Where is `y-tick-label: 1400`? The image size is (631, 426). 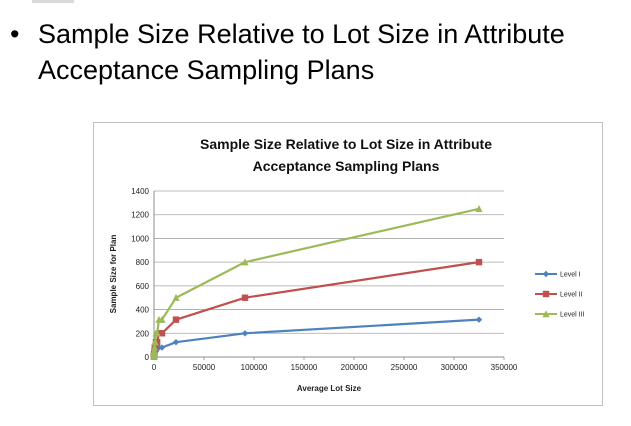
y-tick-label: 1400 is located at coordinates (140, 191).